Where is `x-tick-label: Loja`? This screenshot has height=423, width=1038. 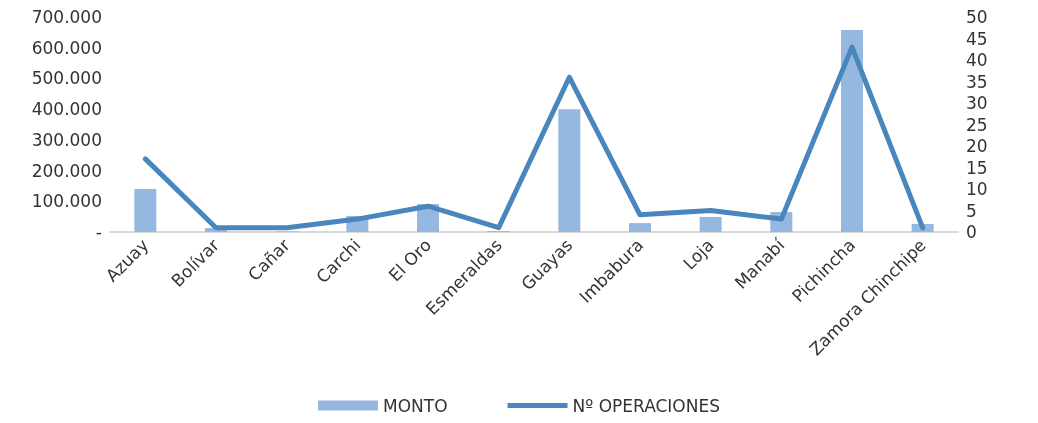
x-tick-label: Loja is located at coordinates (698, 254).